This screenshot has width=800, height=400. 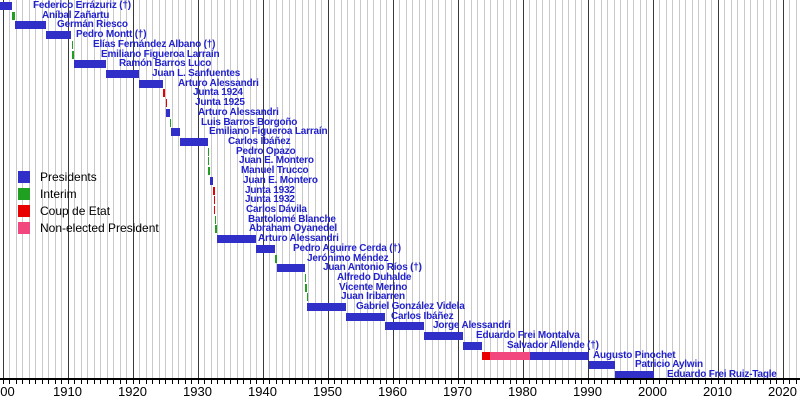 What do you see at coordinates (276, 209) in the screenshot?
I see `president-name-label: Carlos Dávila` at bounding box center [276, 209].